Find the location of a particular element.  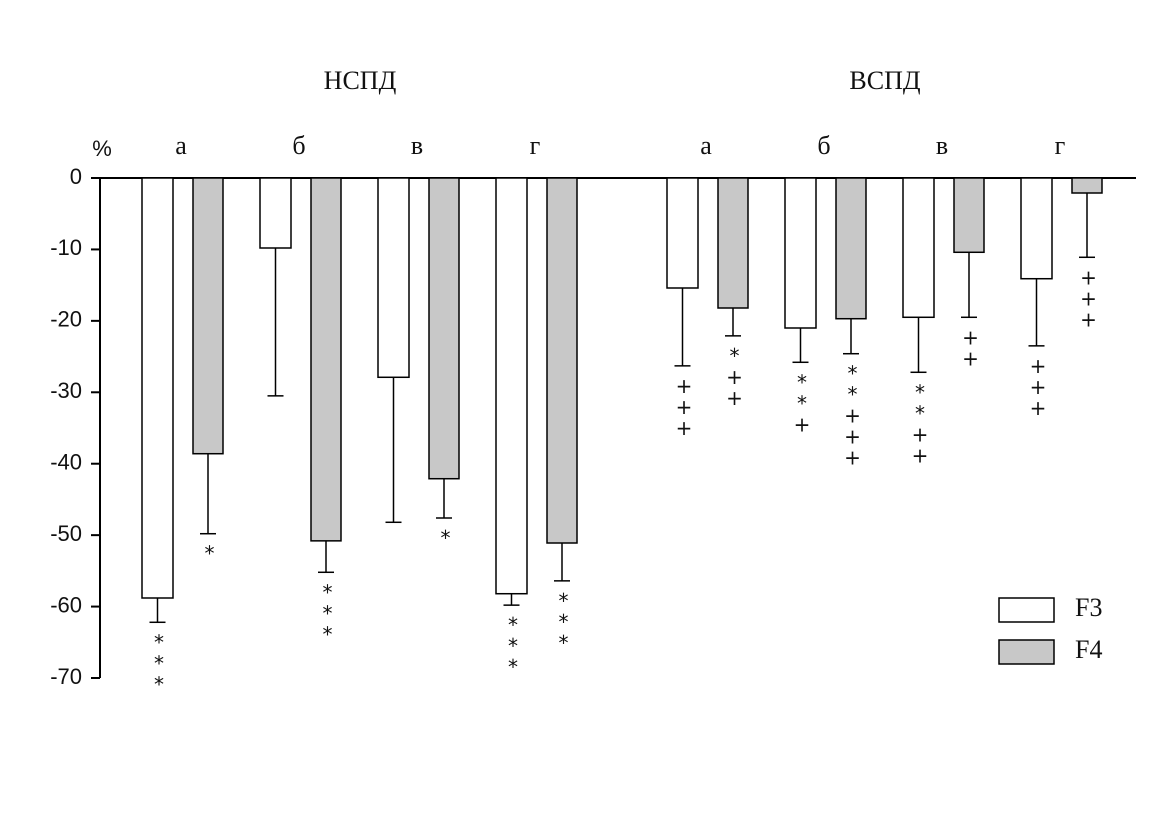

y-tick-label: -20 is located at coordinates (66, 319).